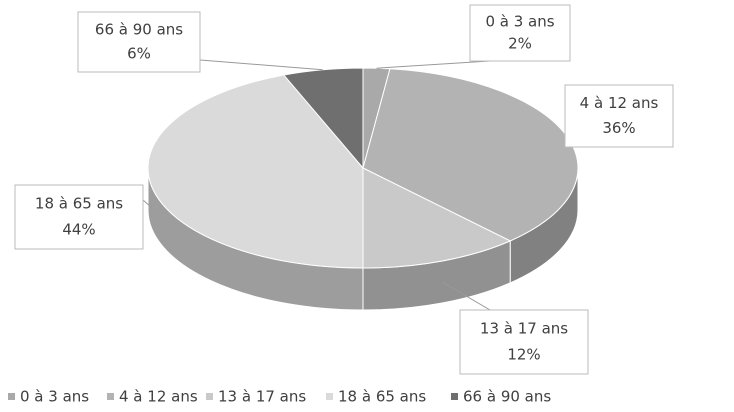 The height and width of the screenshot is (412, 734). Describe the element at coordinates (523, 354) in the screenshot. I see `label-value: 12%` at that location.